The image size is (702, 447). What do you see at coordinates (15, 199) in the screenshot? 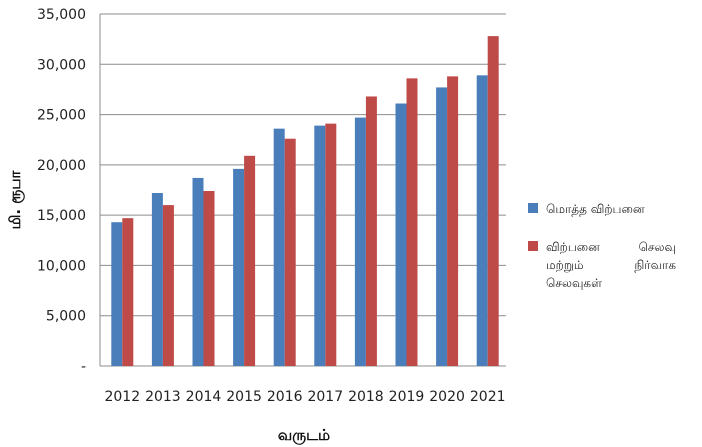
I see `y-axis-title: மி. ரூபா` at bounding box center [15, 199].